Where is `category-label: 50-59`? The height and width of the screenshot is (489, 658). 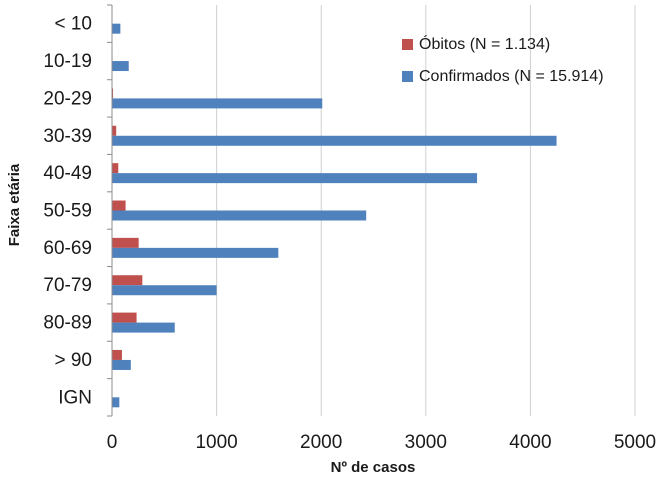 category-label: 50-59 is located at coordinates (67, 211).